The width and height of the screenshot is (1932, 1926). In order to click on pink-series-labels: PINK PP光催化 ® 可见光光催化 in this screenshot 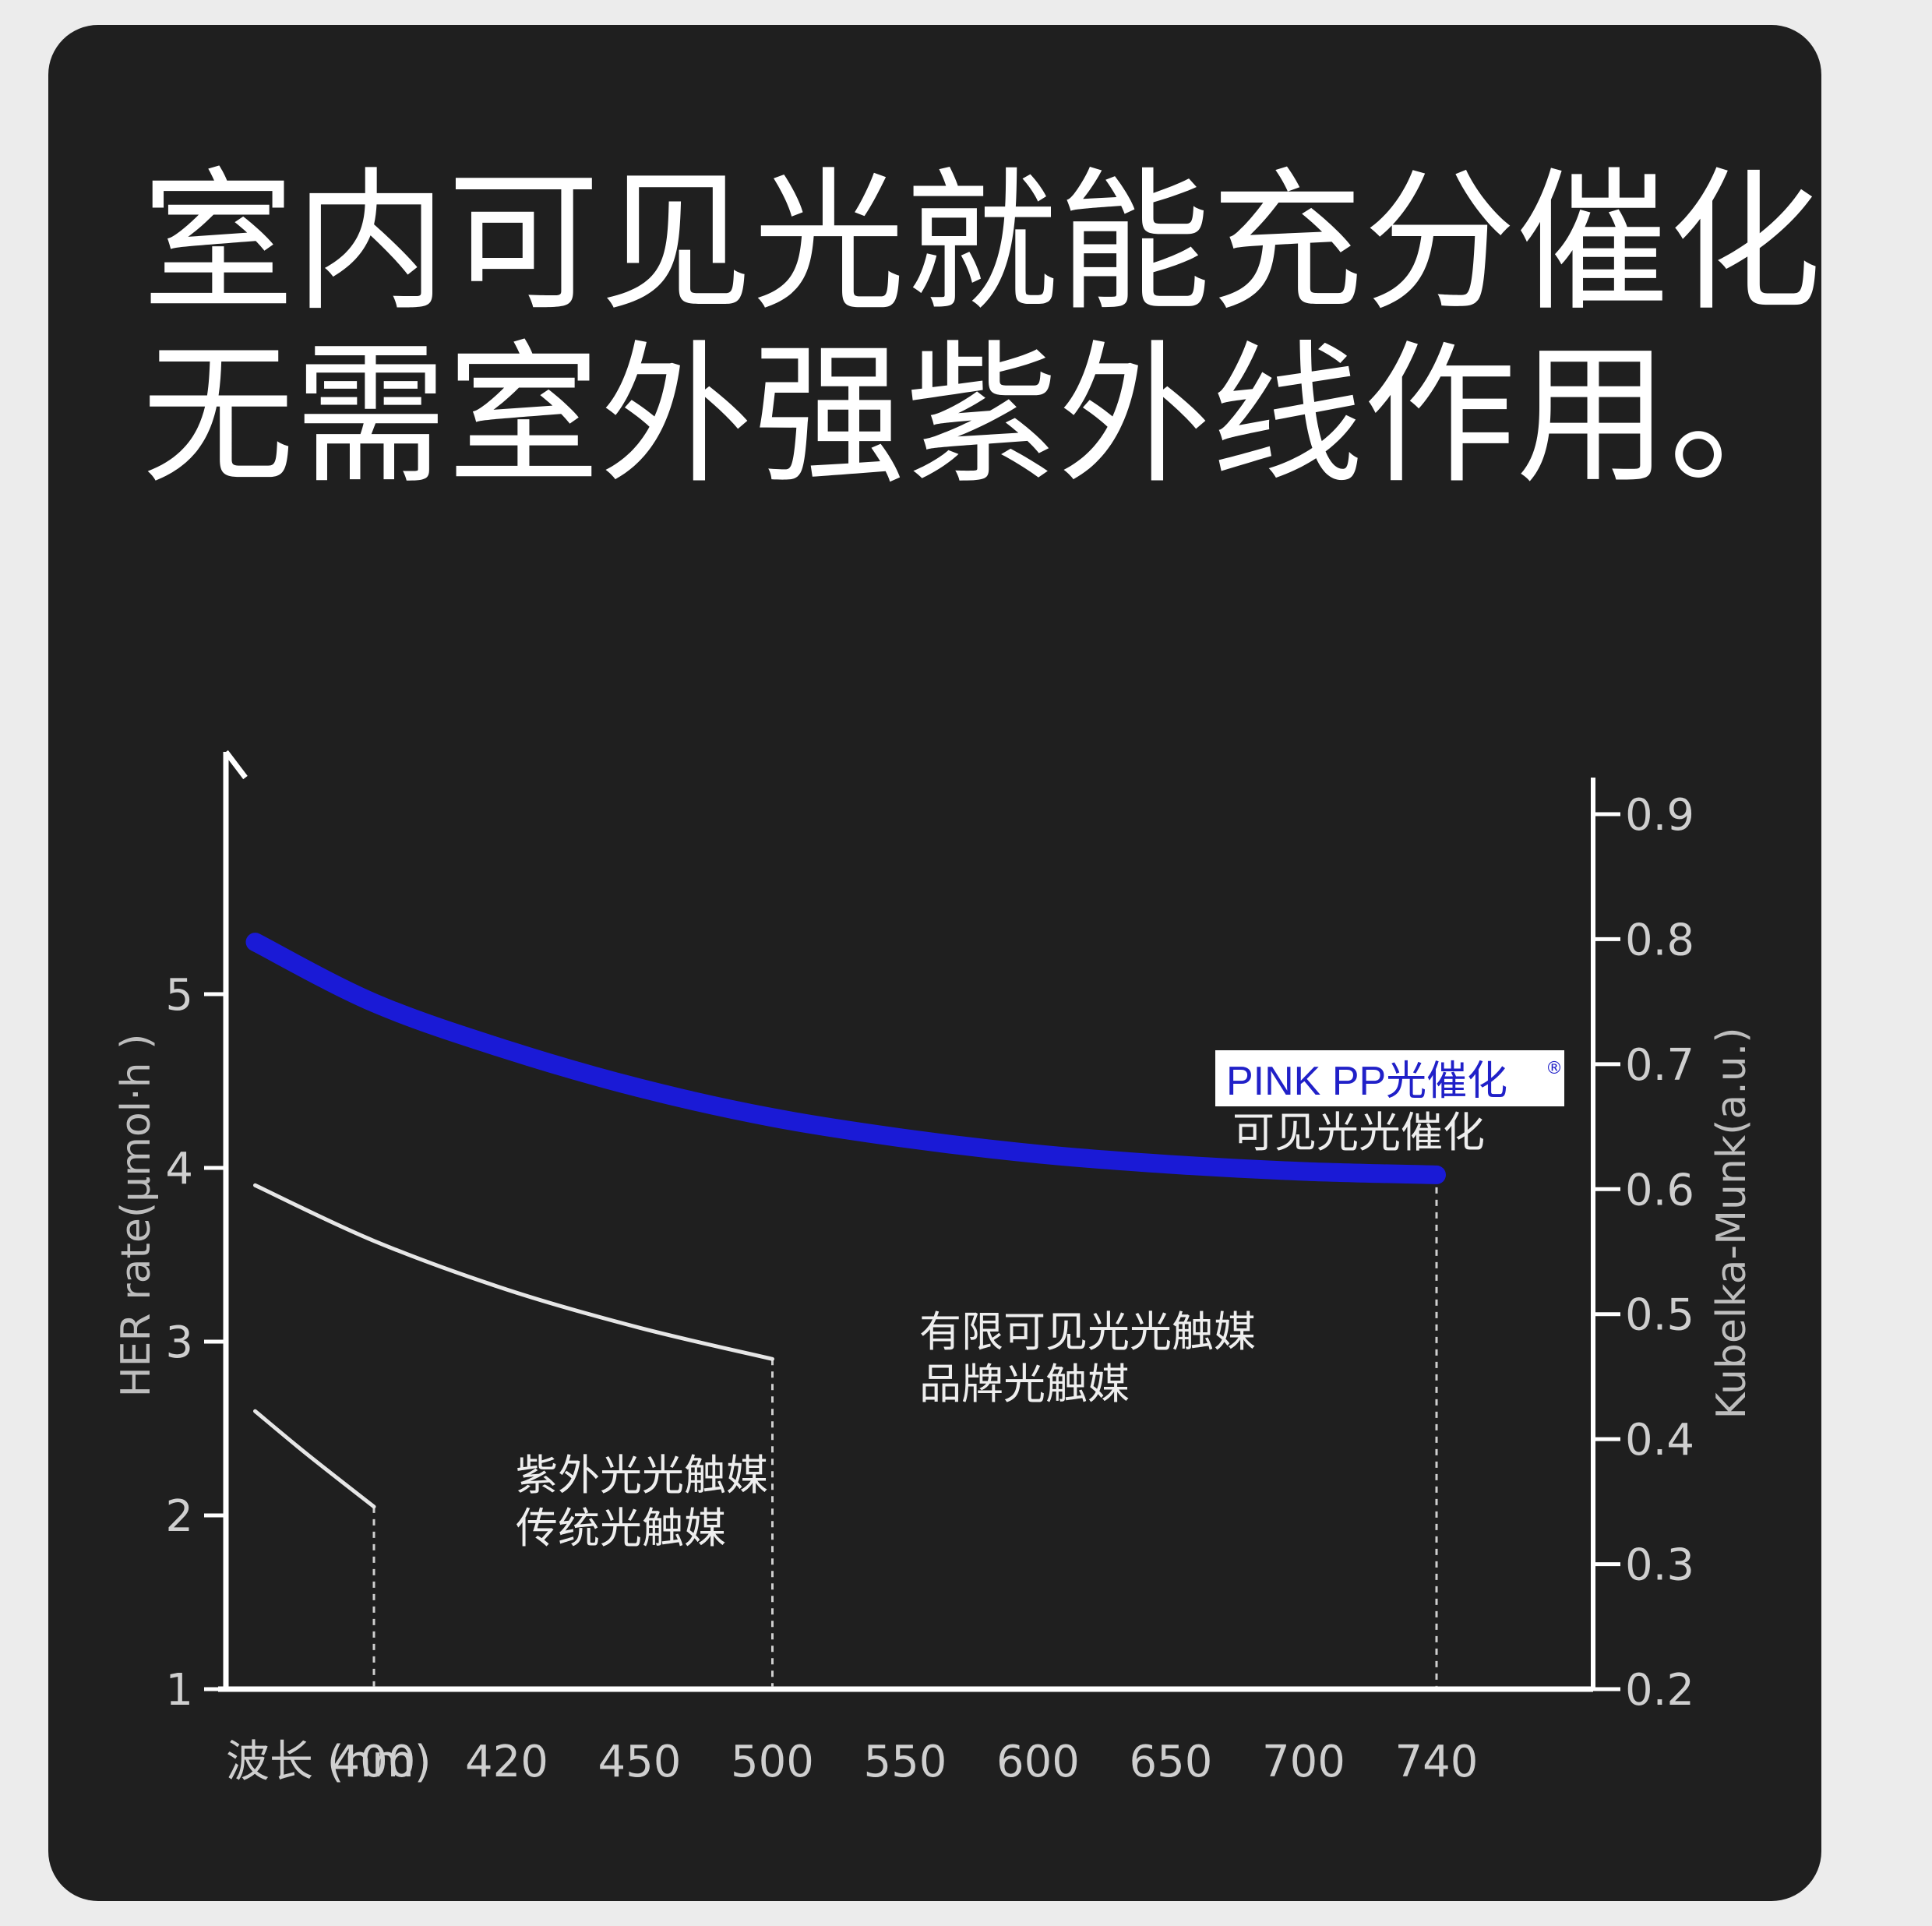, I will do `click(1390, 1103)`.